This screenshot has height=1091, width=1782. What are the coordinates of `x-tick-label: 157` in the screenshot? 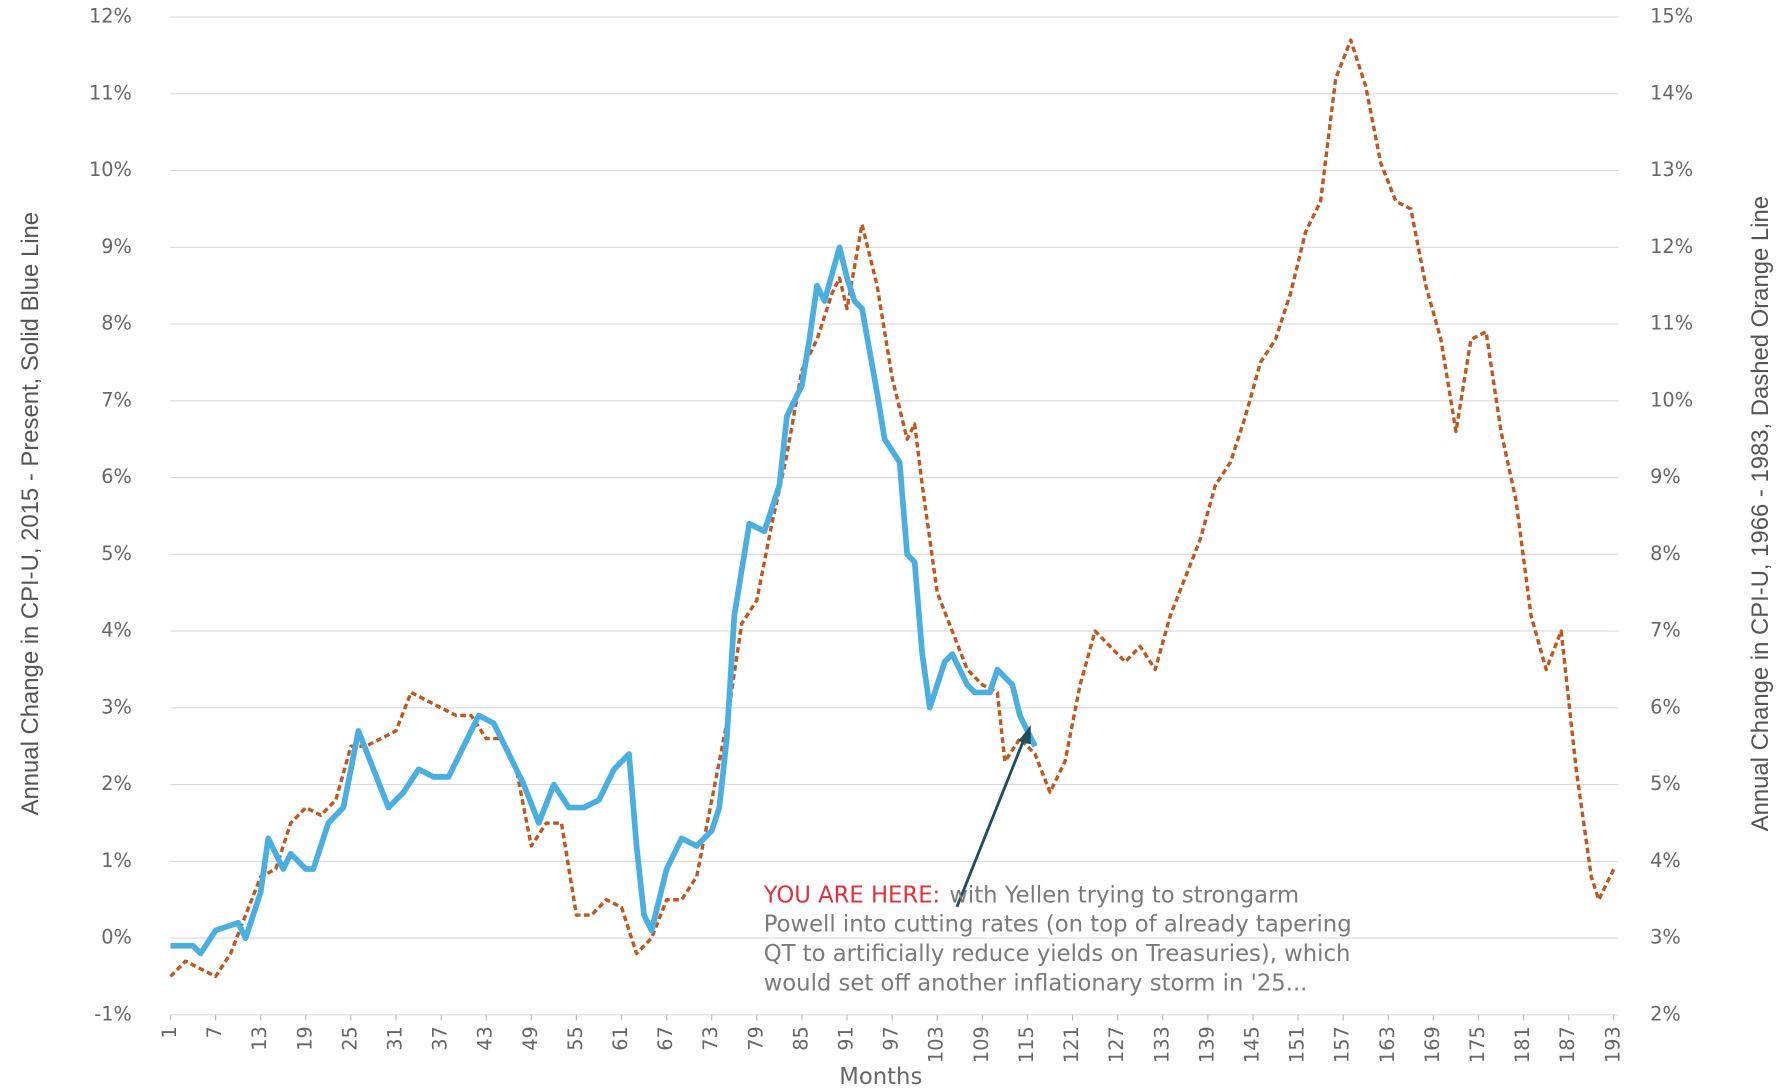 It's located at (1342, 1044).